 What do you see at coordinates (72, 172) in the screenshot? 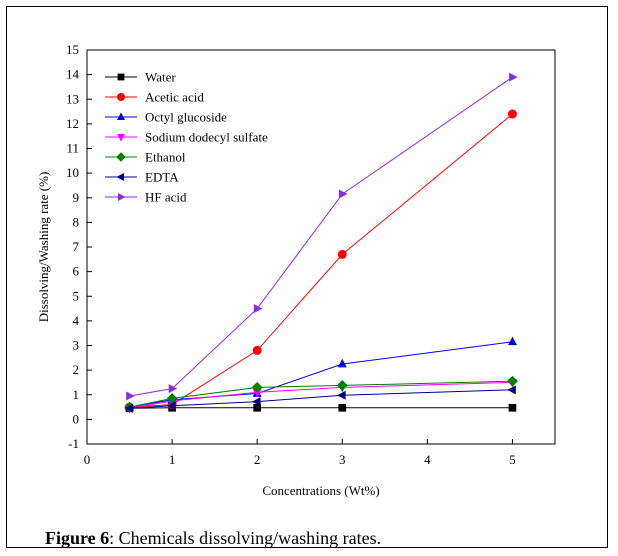
I see `y-tick-label: 10` at bounding box center [72, 172].